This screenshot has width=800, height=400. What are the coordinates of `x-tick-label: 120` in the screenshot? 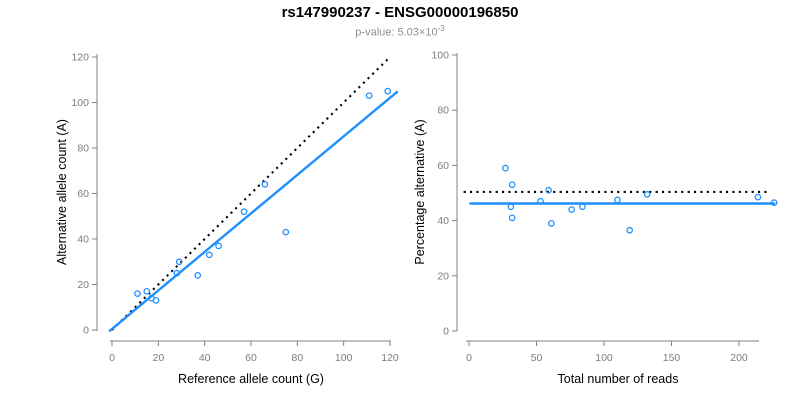 It's located at (390, 358).